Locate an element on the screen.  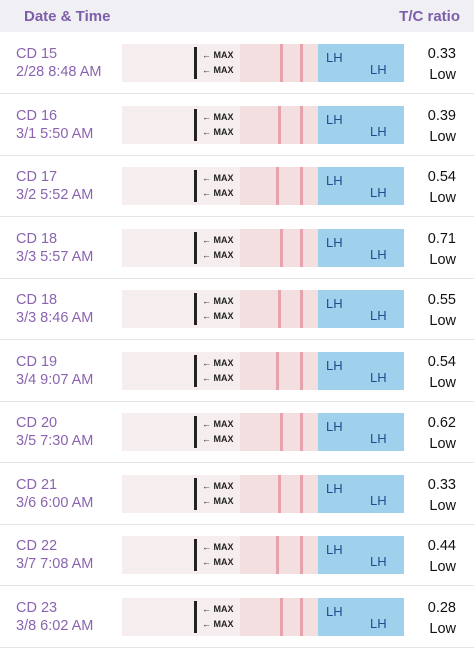
header-tc-ratio: T/C ratio is located at coordinates (429, 16).